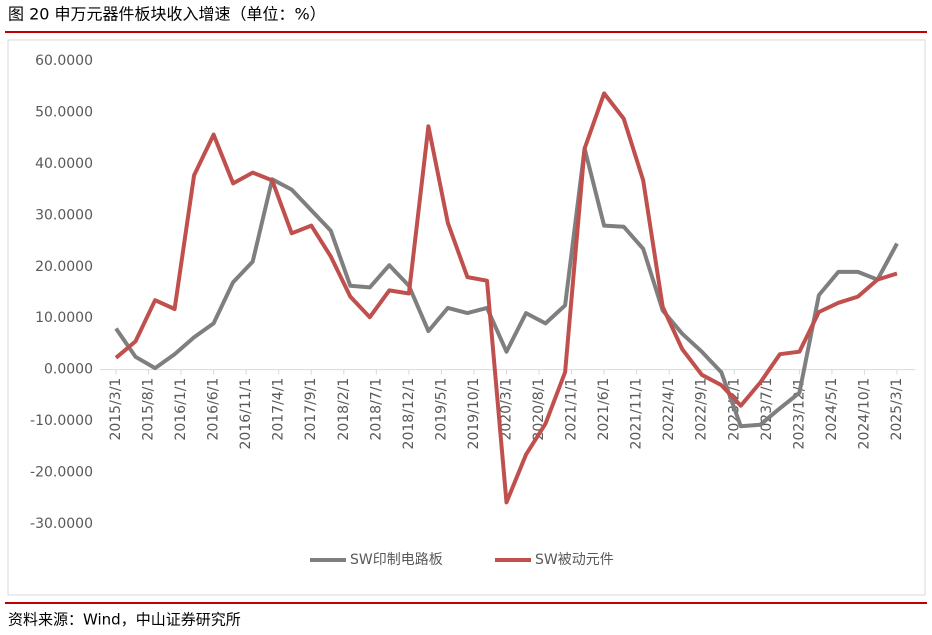  Describe the element at coordinates (64, 164) in the screenshot. I see `y-tick-label: 40.0000` at that location.